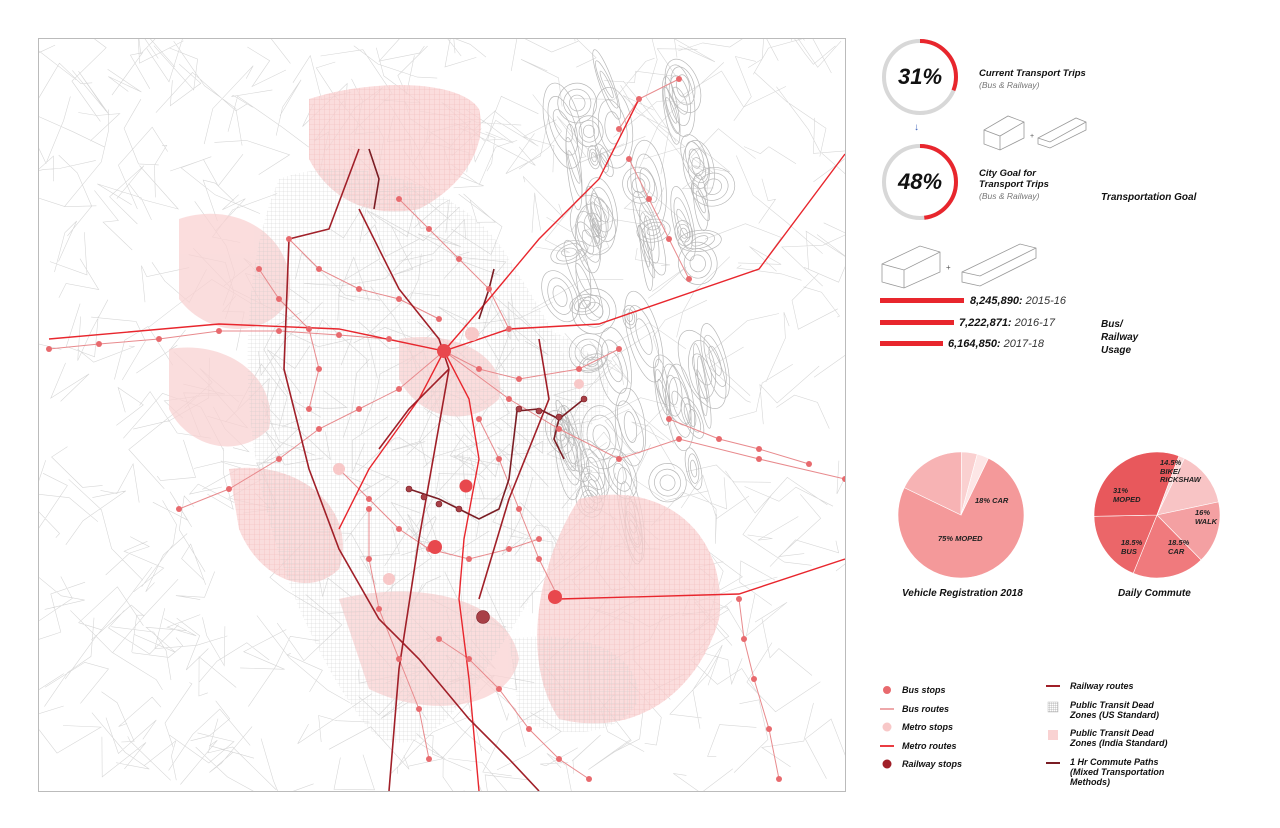 The width and height of the screenshot is (1280, 828). Describe the element at coordinates (1115, 710) in the screenshot. I see `legend-dead-zones-us: Public Transit Dead Zones (US Standard)` at that location.